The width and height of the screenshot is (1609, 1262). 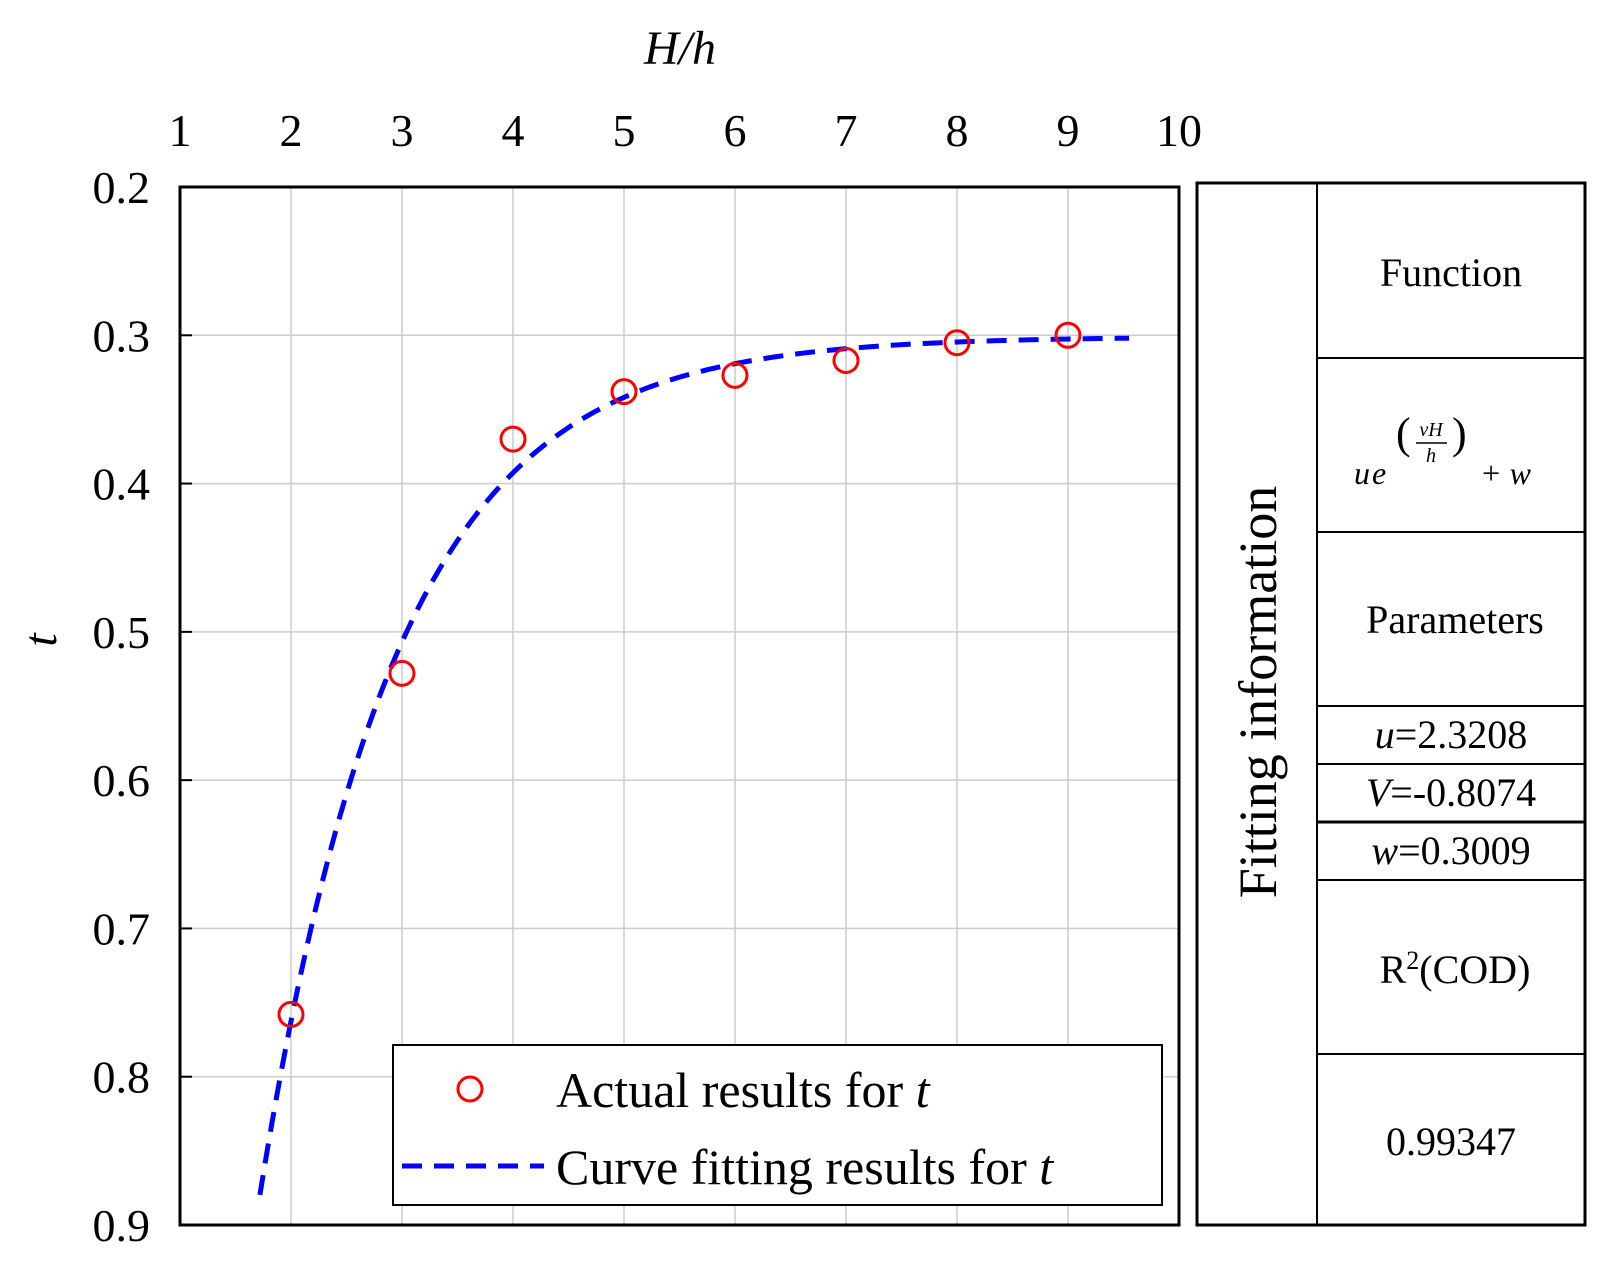 I want to click on x-tick-label: 8, so click(x=957, y=130).